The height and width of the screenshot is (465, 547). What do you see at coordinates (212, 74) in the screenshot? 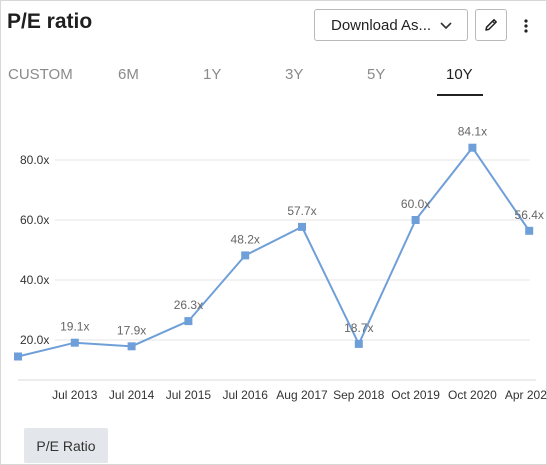
I see `tab-1y: 1Y` at bounding box center [212, 74].